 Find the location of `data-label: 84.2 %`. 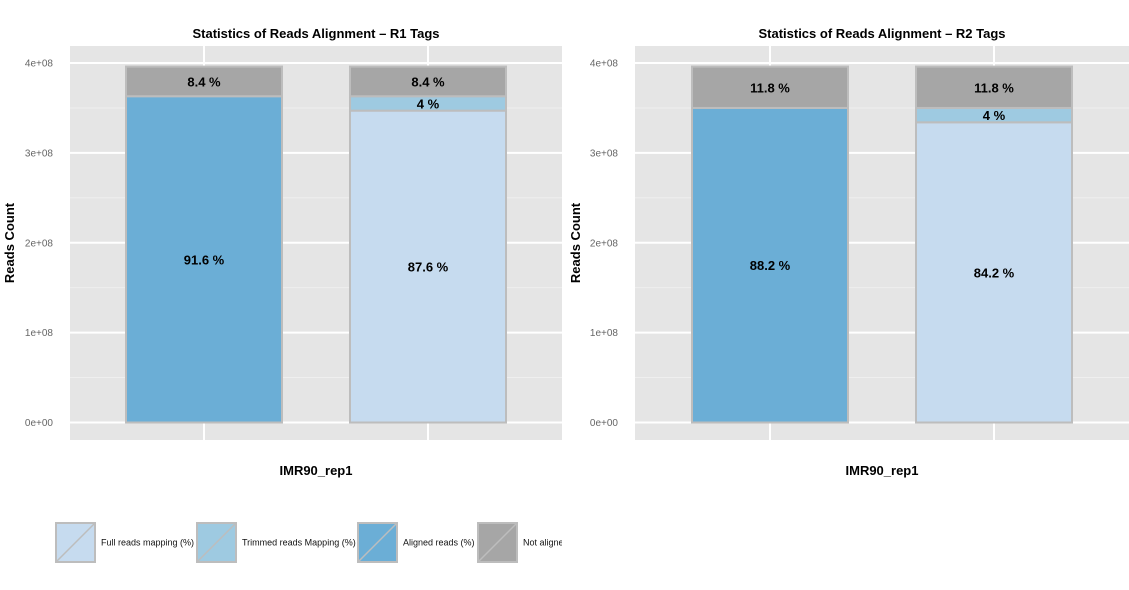

data-label: 84.2 % is located at coordinates (994, 272).